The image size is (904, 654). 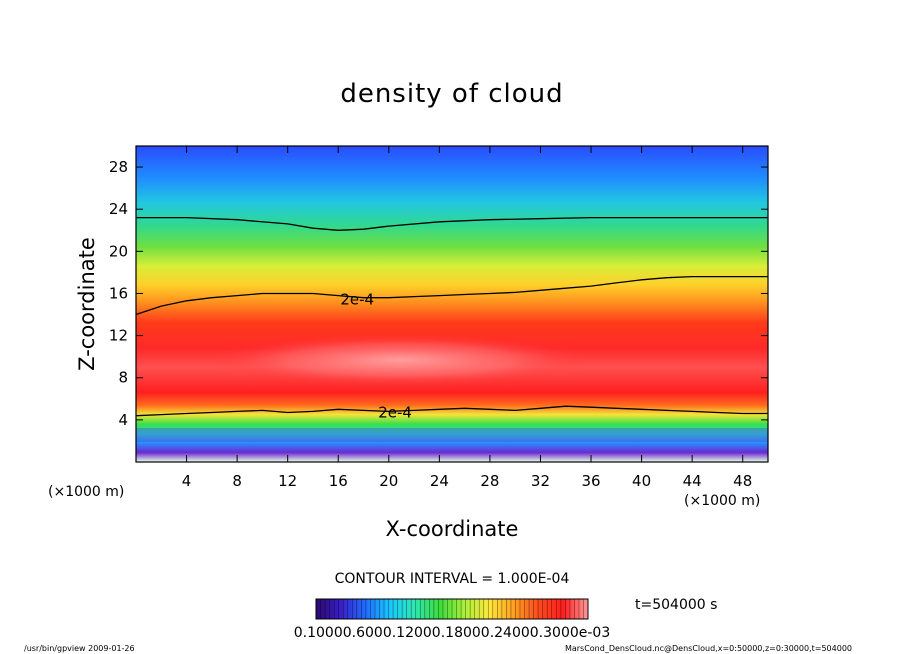 I want to click on footer-left: /usr/bin/gpview 2009-01-26, so click(x=79, y=648).